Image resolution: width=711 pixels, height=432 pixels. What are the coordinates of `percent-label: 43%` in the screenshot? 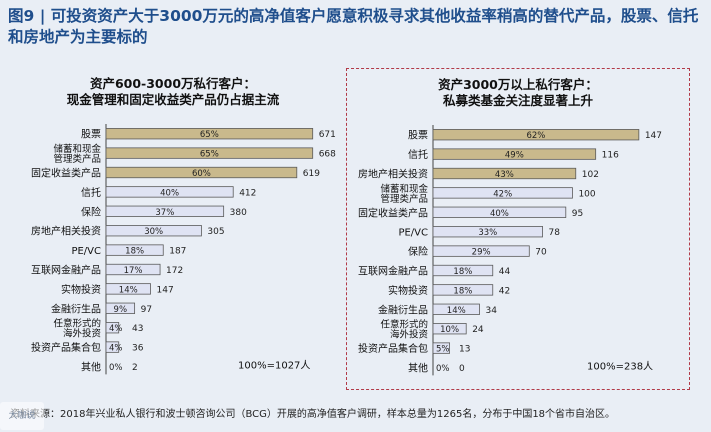 It's located at (504, 175).